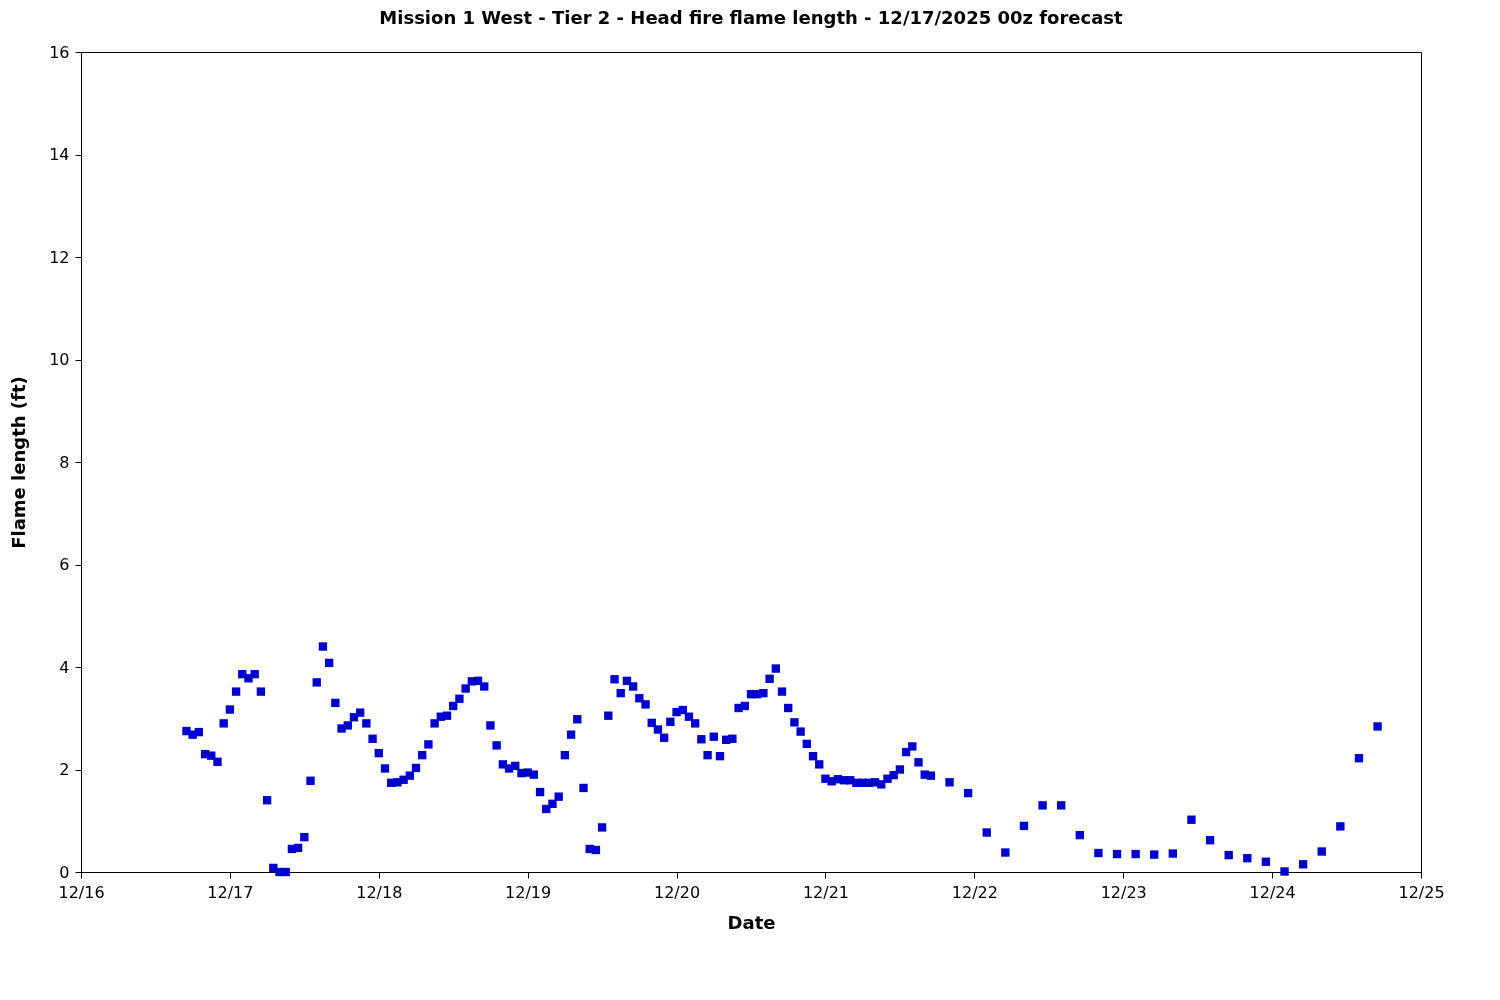  Describe the element at coordinates (19, 462) in the screenshot. I see `y-axis-title: Flame length (ft)` at that location.